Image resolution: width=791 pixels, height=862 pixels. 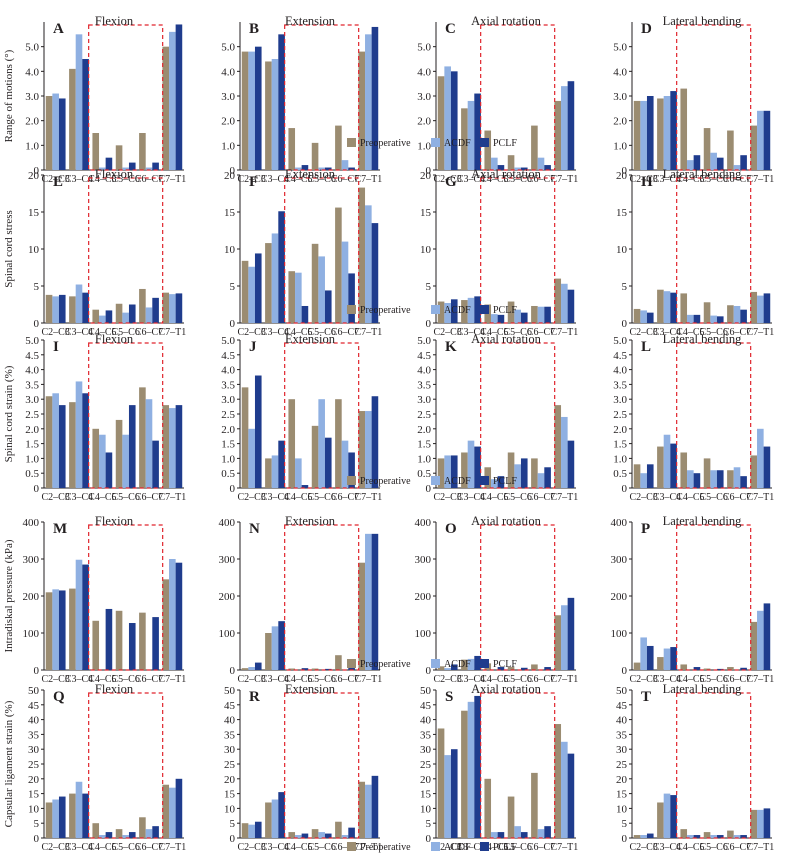 What do you see at coordinates (541, 314) in the screenshot?
I see `bar-g-C6–C7-ACDF` at bounding box center [541, 314].